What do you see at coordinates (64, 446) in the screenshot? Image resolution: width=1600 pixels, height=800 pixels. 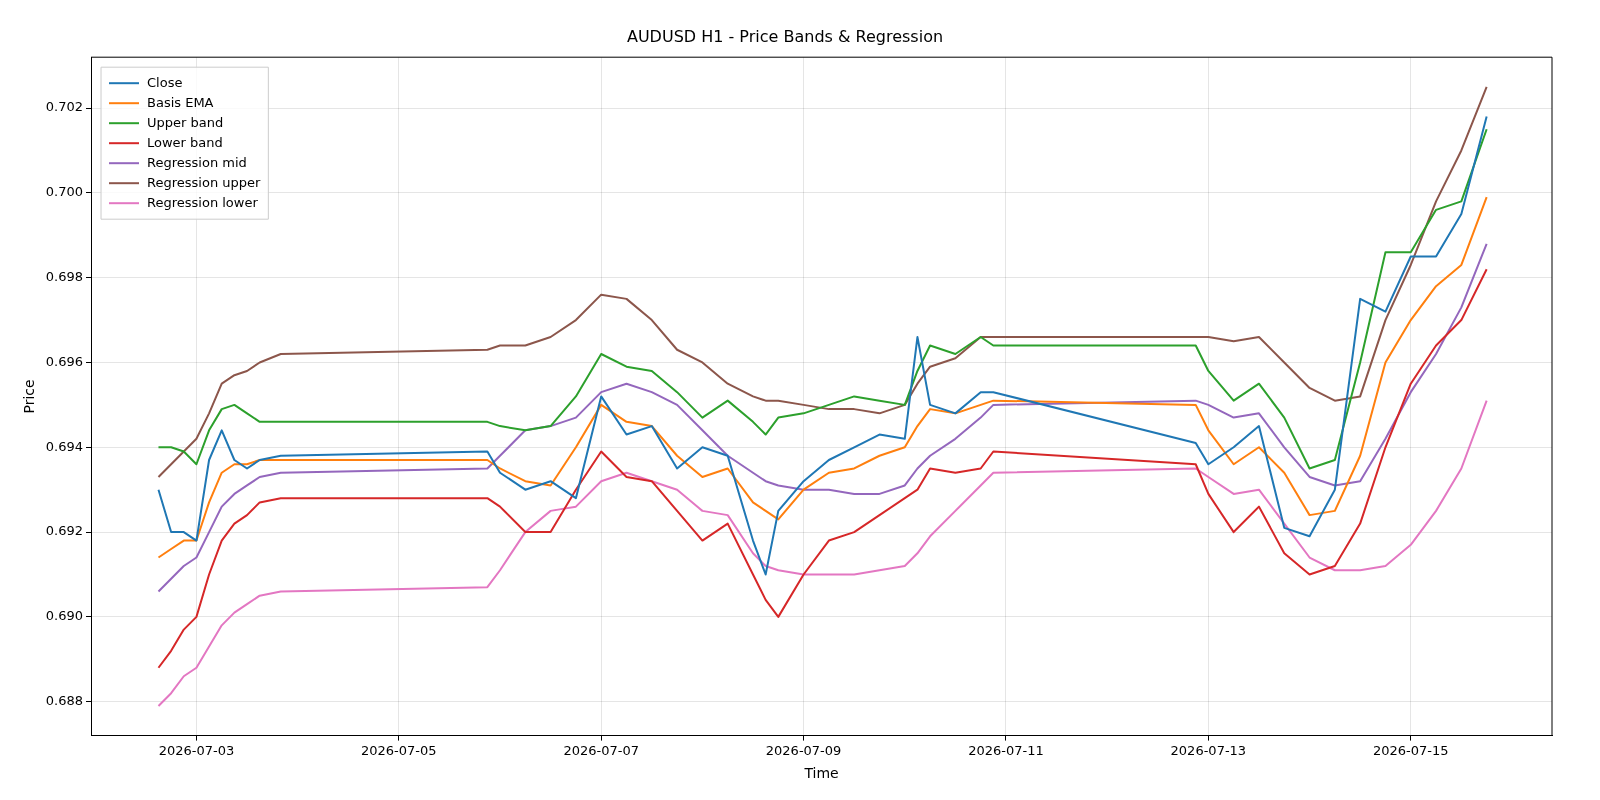 I see `y-tick-label: 0.694` at bounding box center [64, 446].